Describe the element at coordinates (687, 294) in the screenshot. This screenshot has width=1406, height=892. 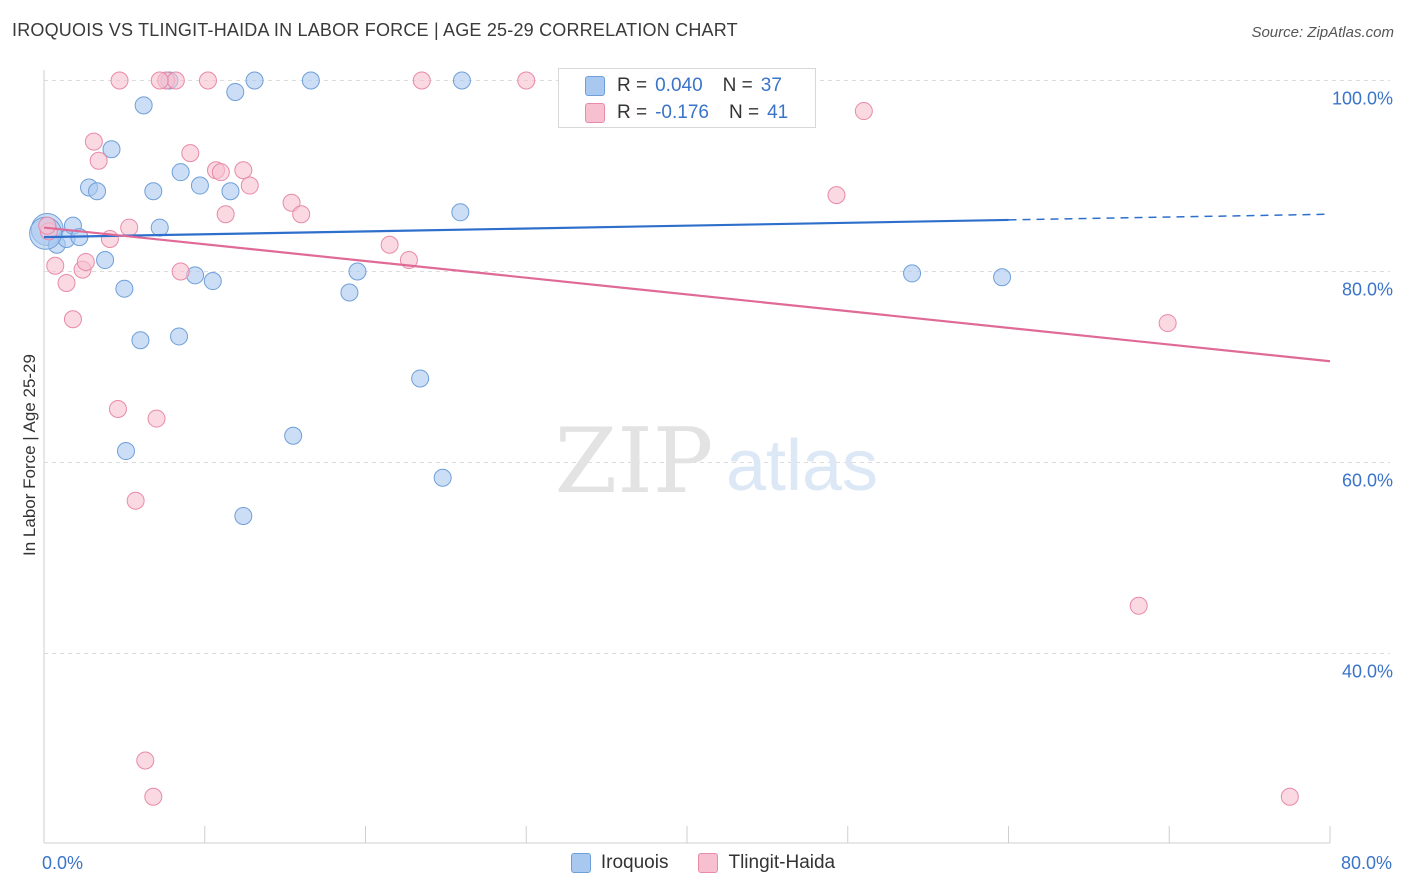
I see `trend-line-tlingit-haida` at that location.